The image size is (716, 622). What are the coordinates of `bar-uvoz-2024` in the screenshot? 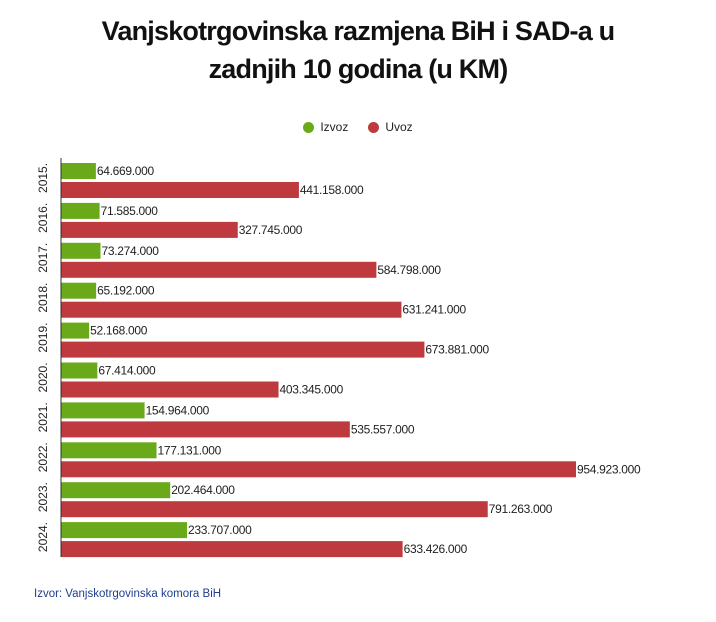 It's located at (232, 549).